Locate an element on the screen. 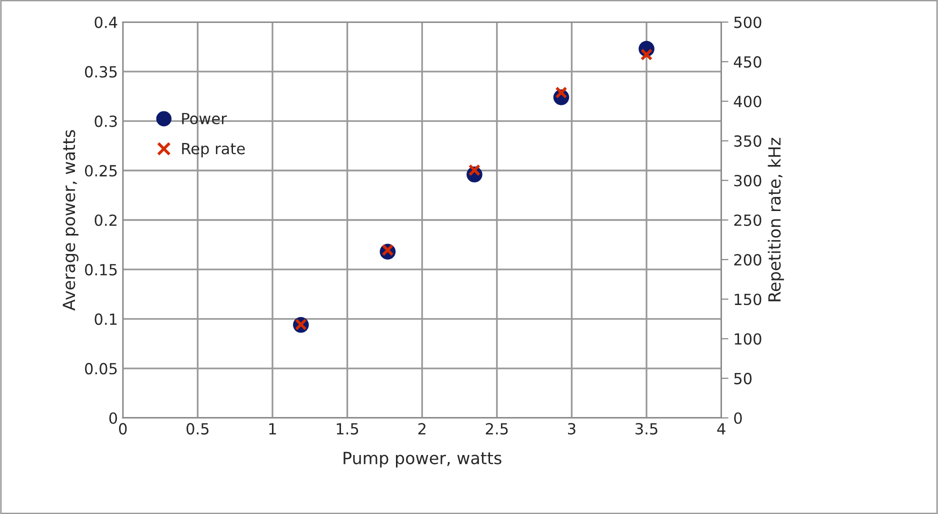 This screenshot has width=938, height=514. x-tick-label: 2 is located at coordinates (422, 428).